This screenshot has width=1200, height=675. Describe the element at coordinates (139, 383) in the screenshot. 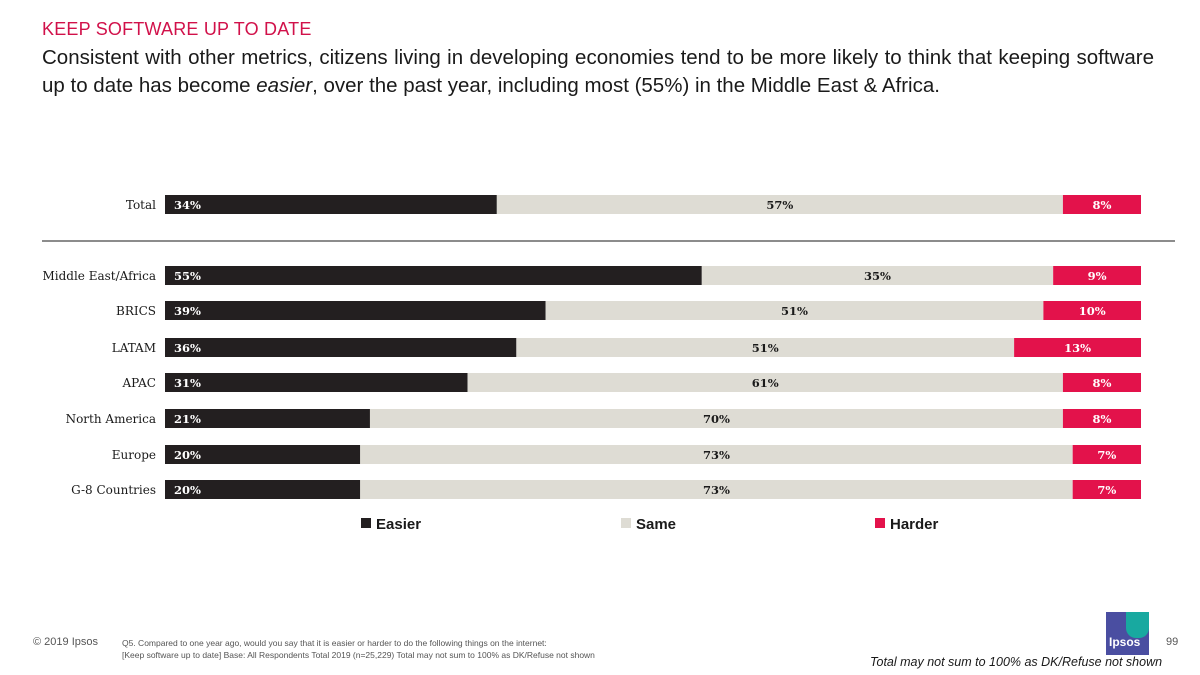

I see `category-label-apac: APAC` at that location.